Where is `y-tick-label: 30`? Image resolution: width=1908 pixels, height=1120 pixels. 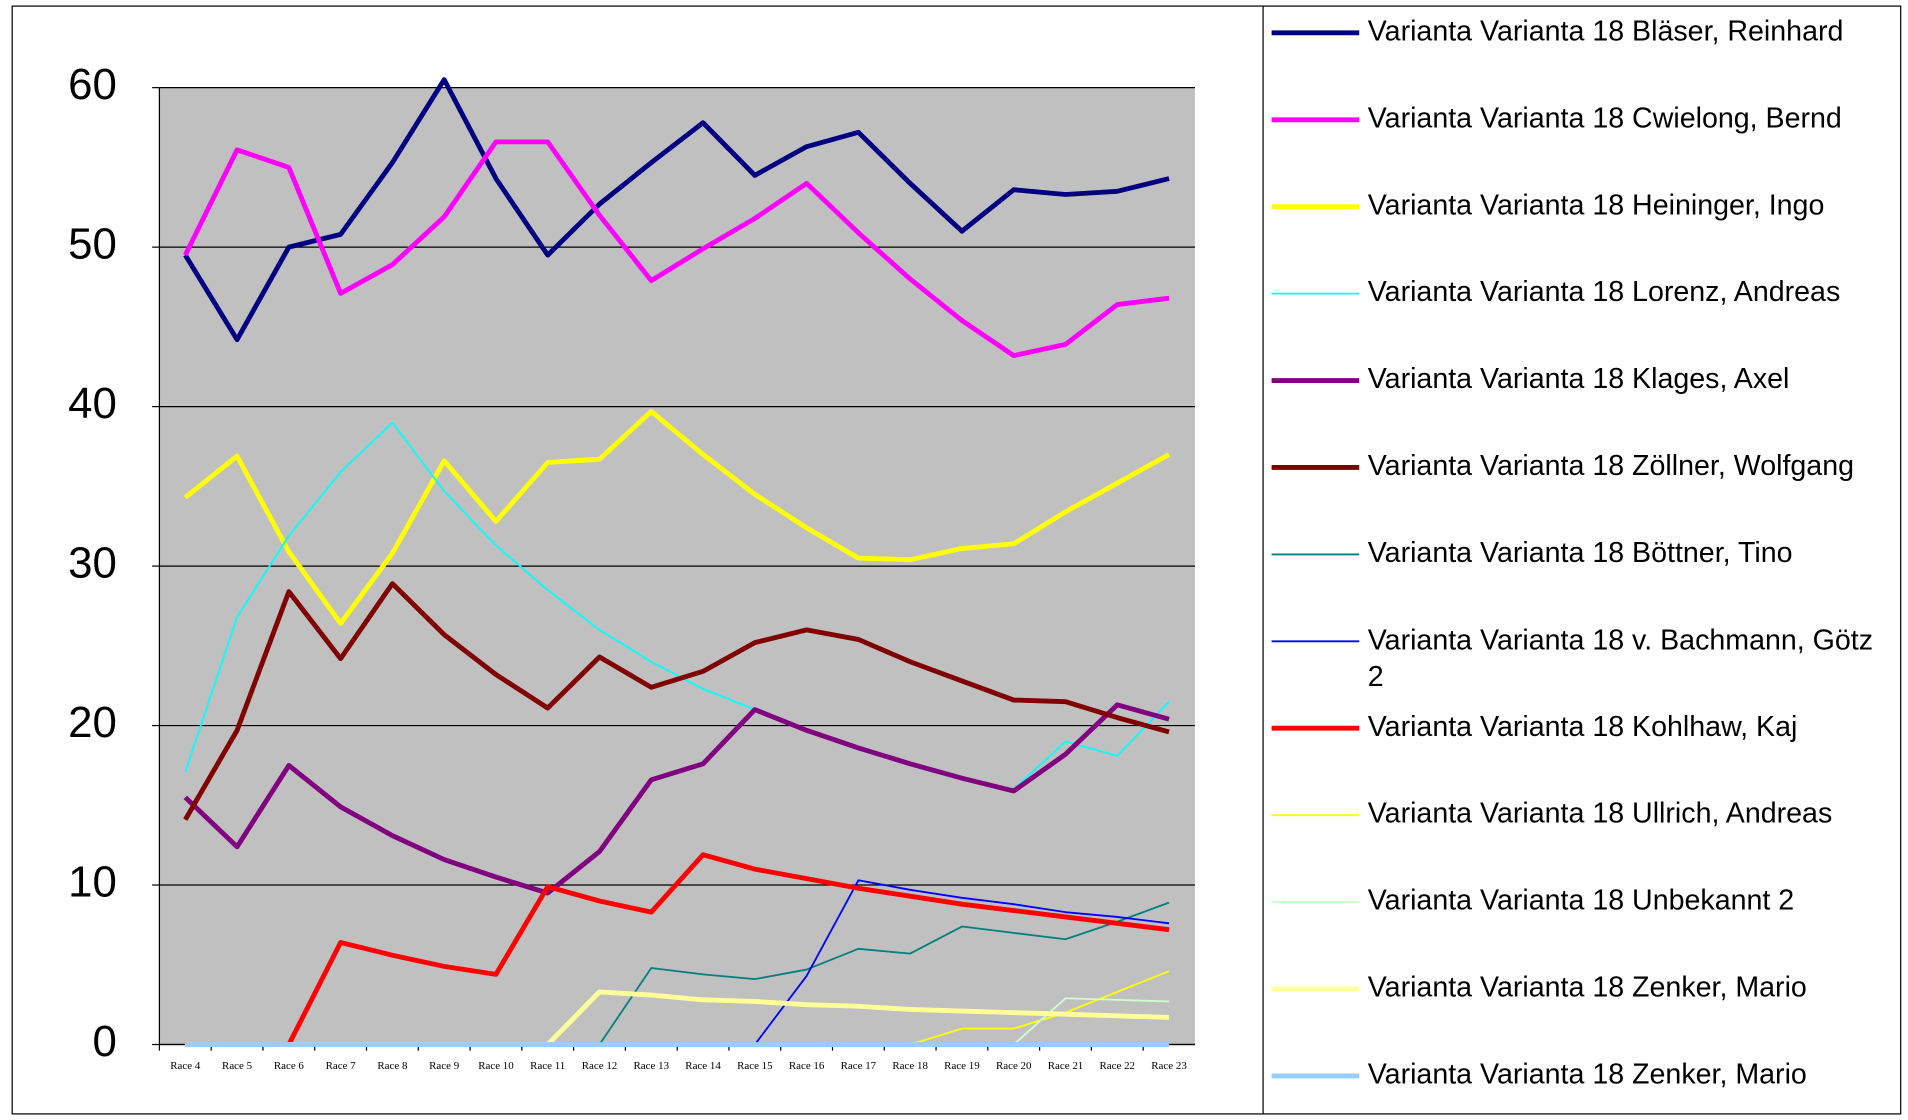
y-tick-label: 30 is located at coordinates (92, 563).